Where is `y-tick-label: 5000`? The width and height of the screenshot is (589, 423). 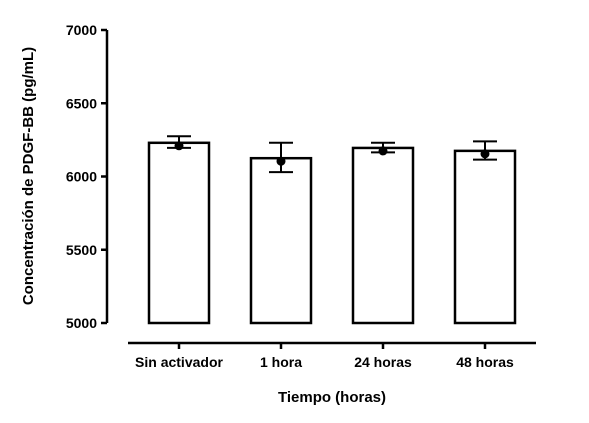 y-tick-label: 5000 is located at coordinates (81, 323).